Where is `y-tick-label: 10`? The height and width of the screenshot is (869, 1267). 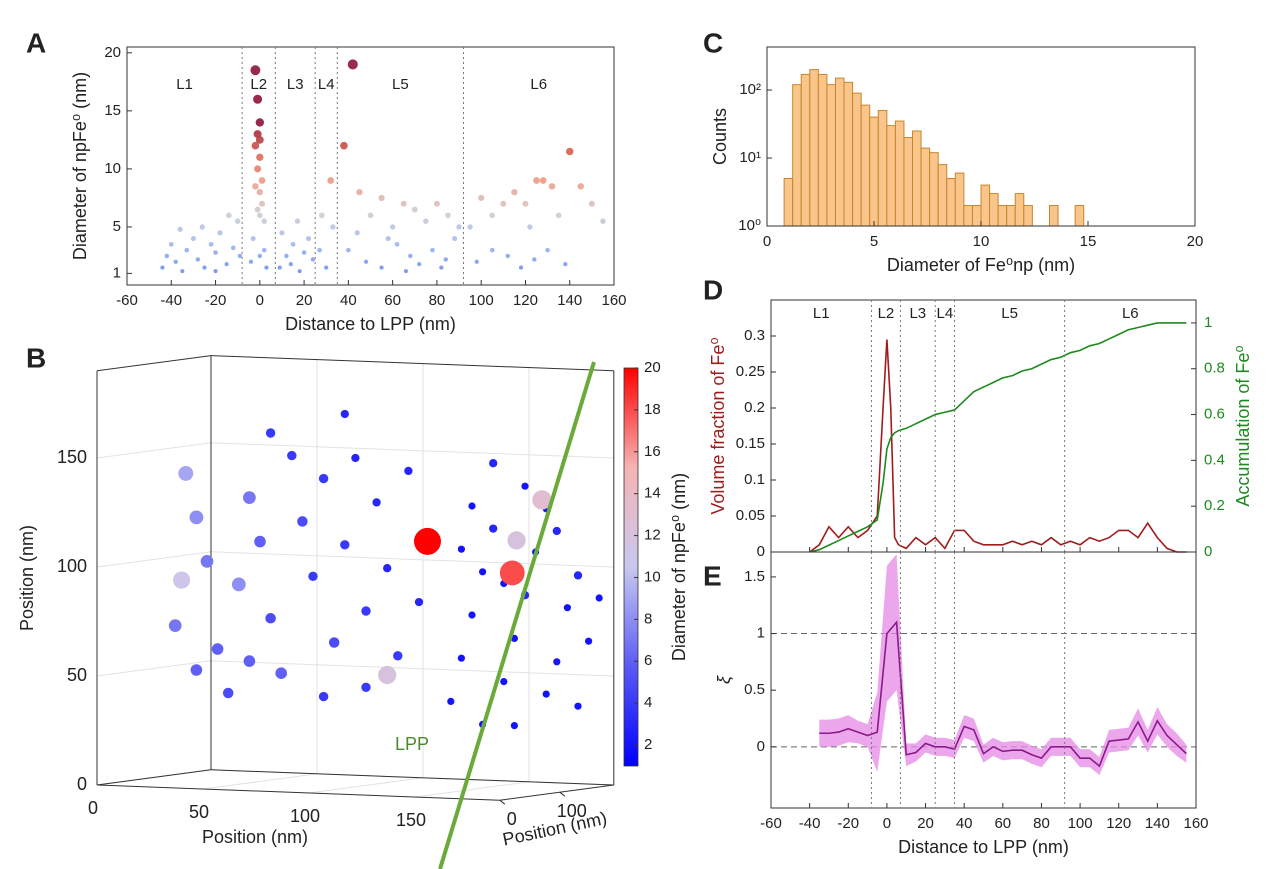
y-tick-label: 10 is located at coordinates (112, 168).